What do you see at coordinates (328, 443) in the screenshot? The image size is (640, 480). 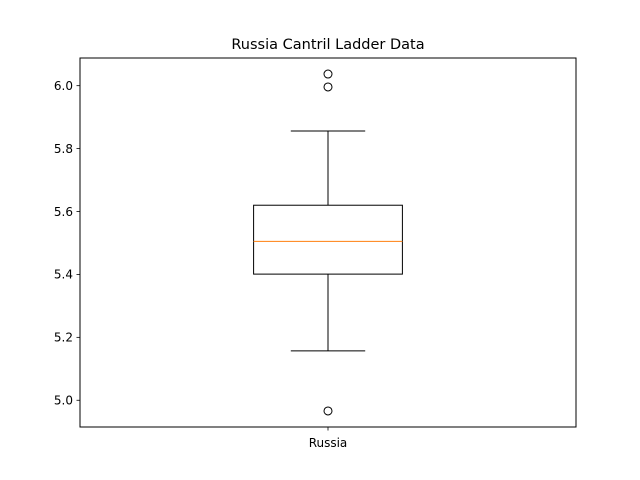 I see `x-tick-label: Russia` at bounding box center [328, 443].